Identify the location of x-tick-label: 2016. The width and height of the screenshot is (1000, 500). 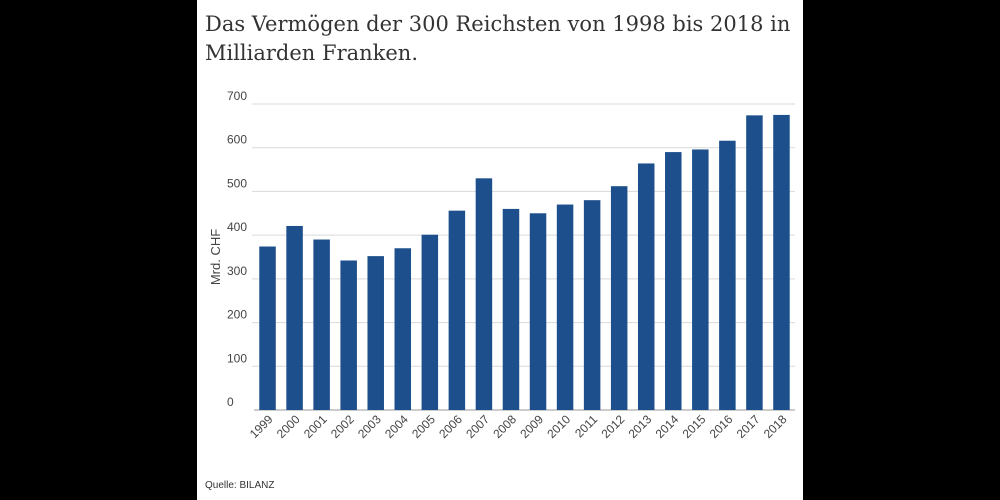
(721, 426).